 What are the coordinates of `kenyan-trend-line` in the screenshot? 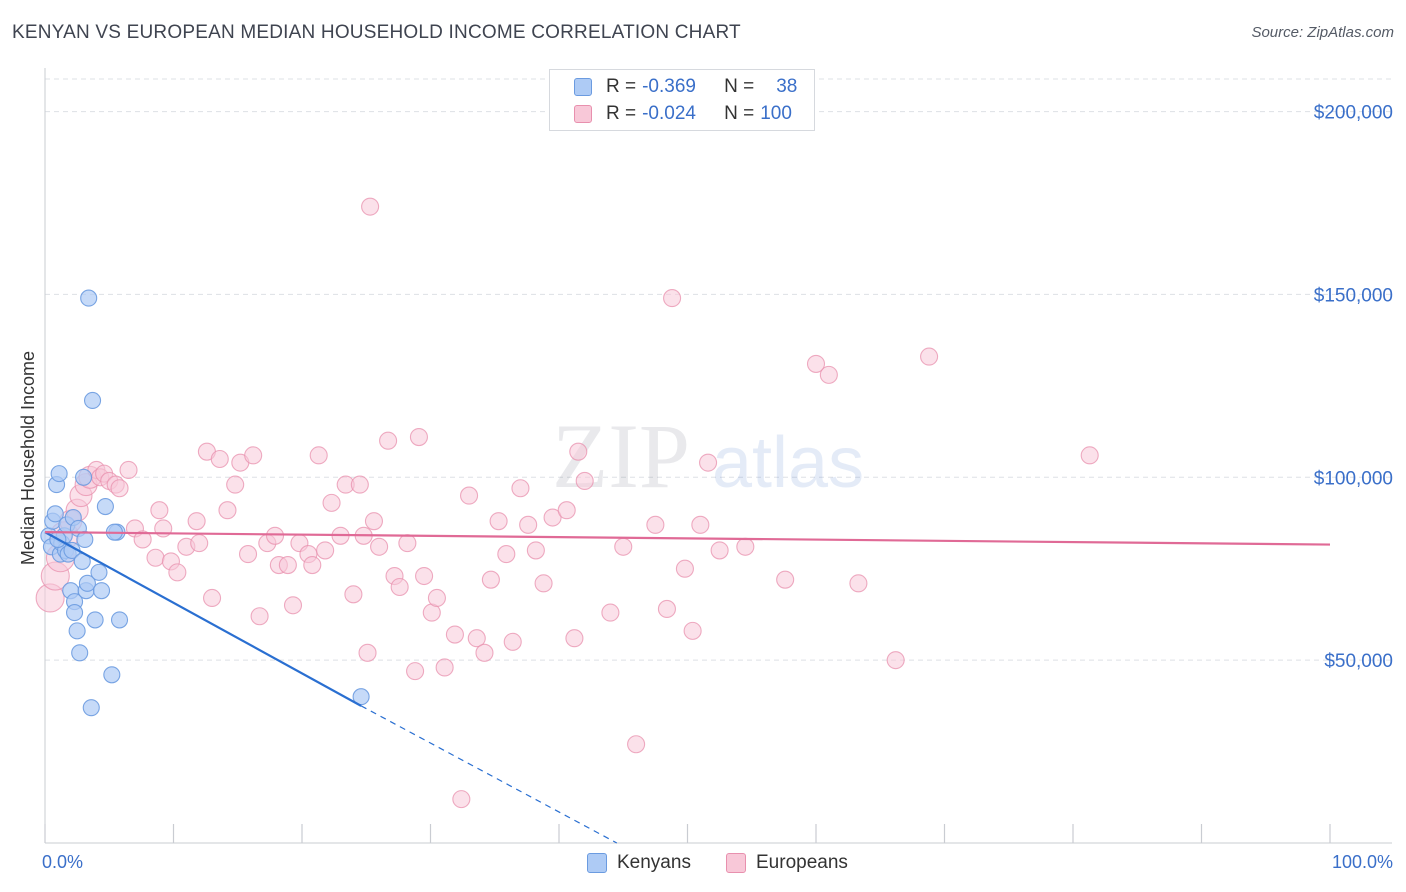 It's located at (203, 619).